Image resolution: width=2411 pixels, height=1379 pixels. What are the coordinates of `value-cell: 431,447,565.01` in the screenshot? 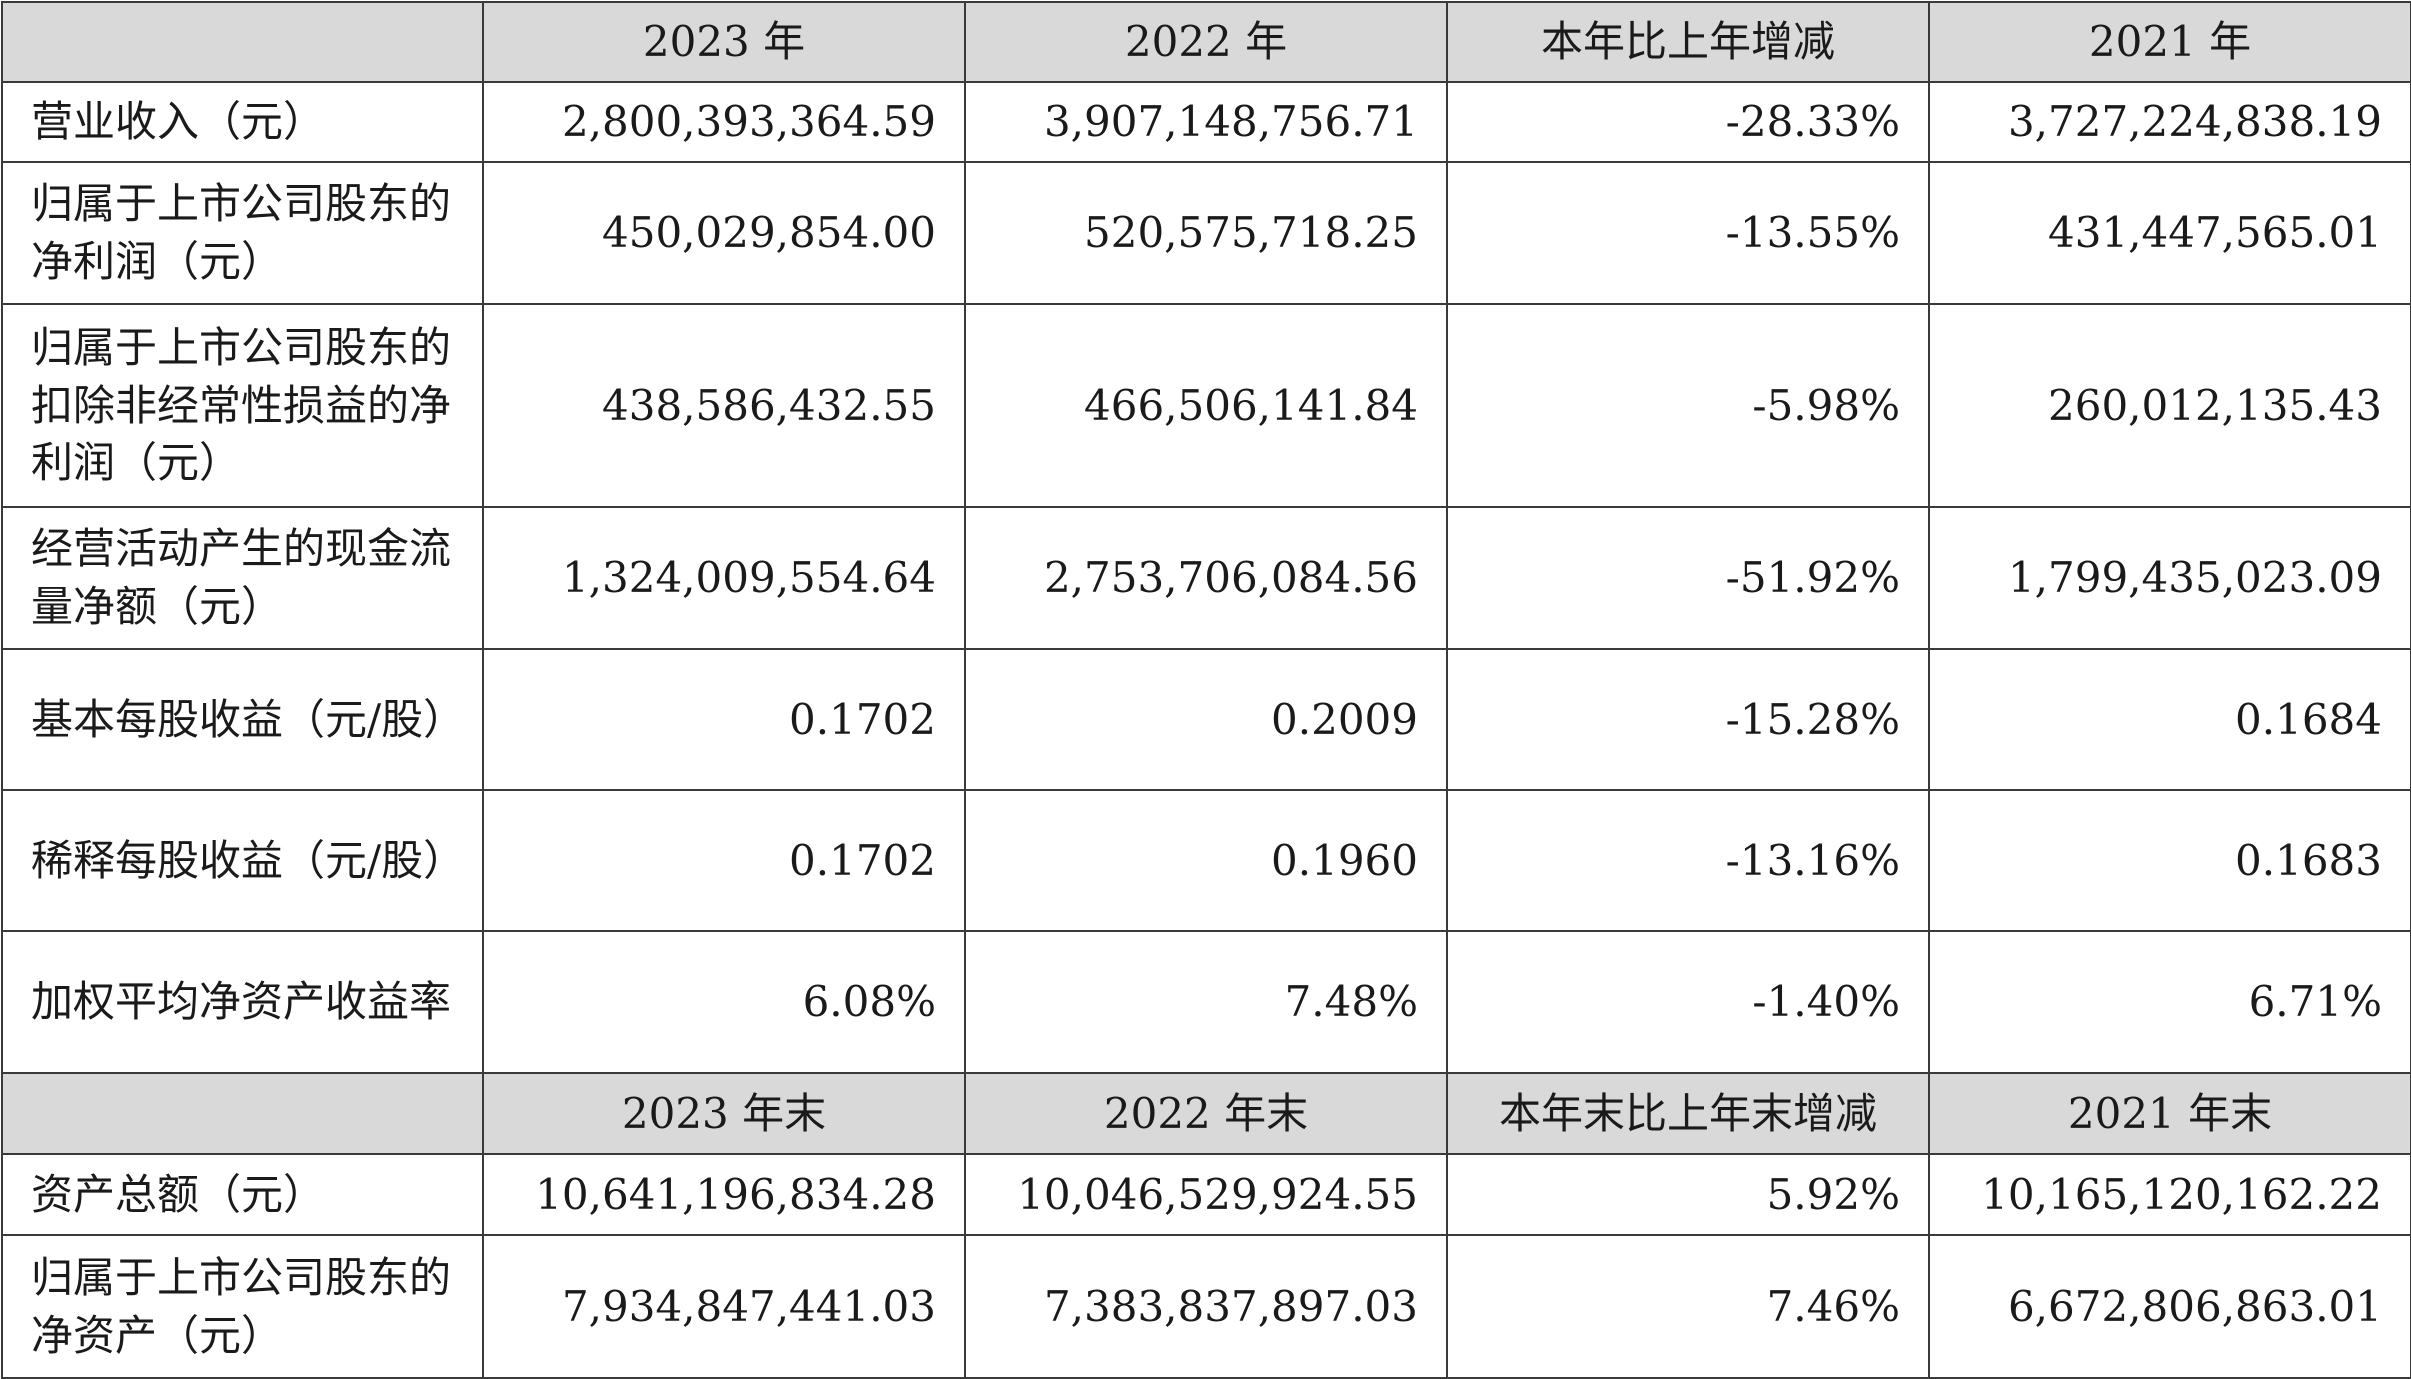 It's located at (2169, 233).